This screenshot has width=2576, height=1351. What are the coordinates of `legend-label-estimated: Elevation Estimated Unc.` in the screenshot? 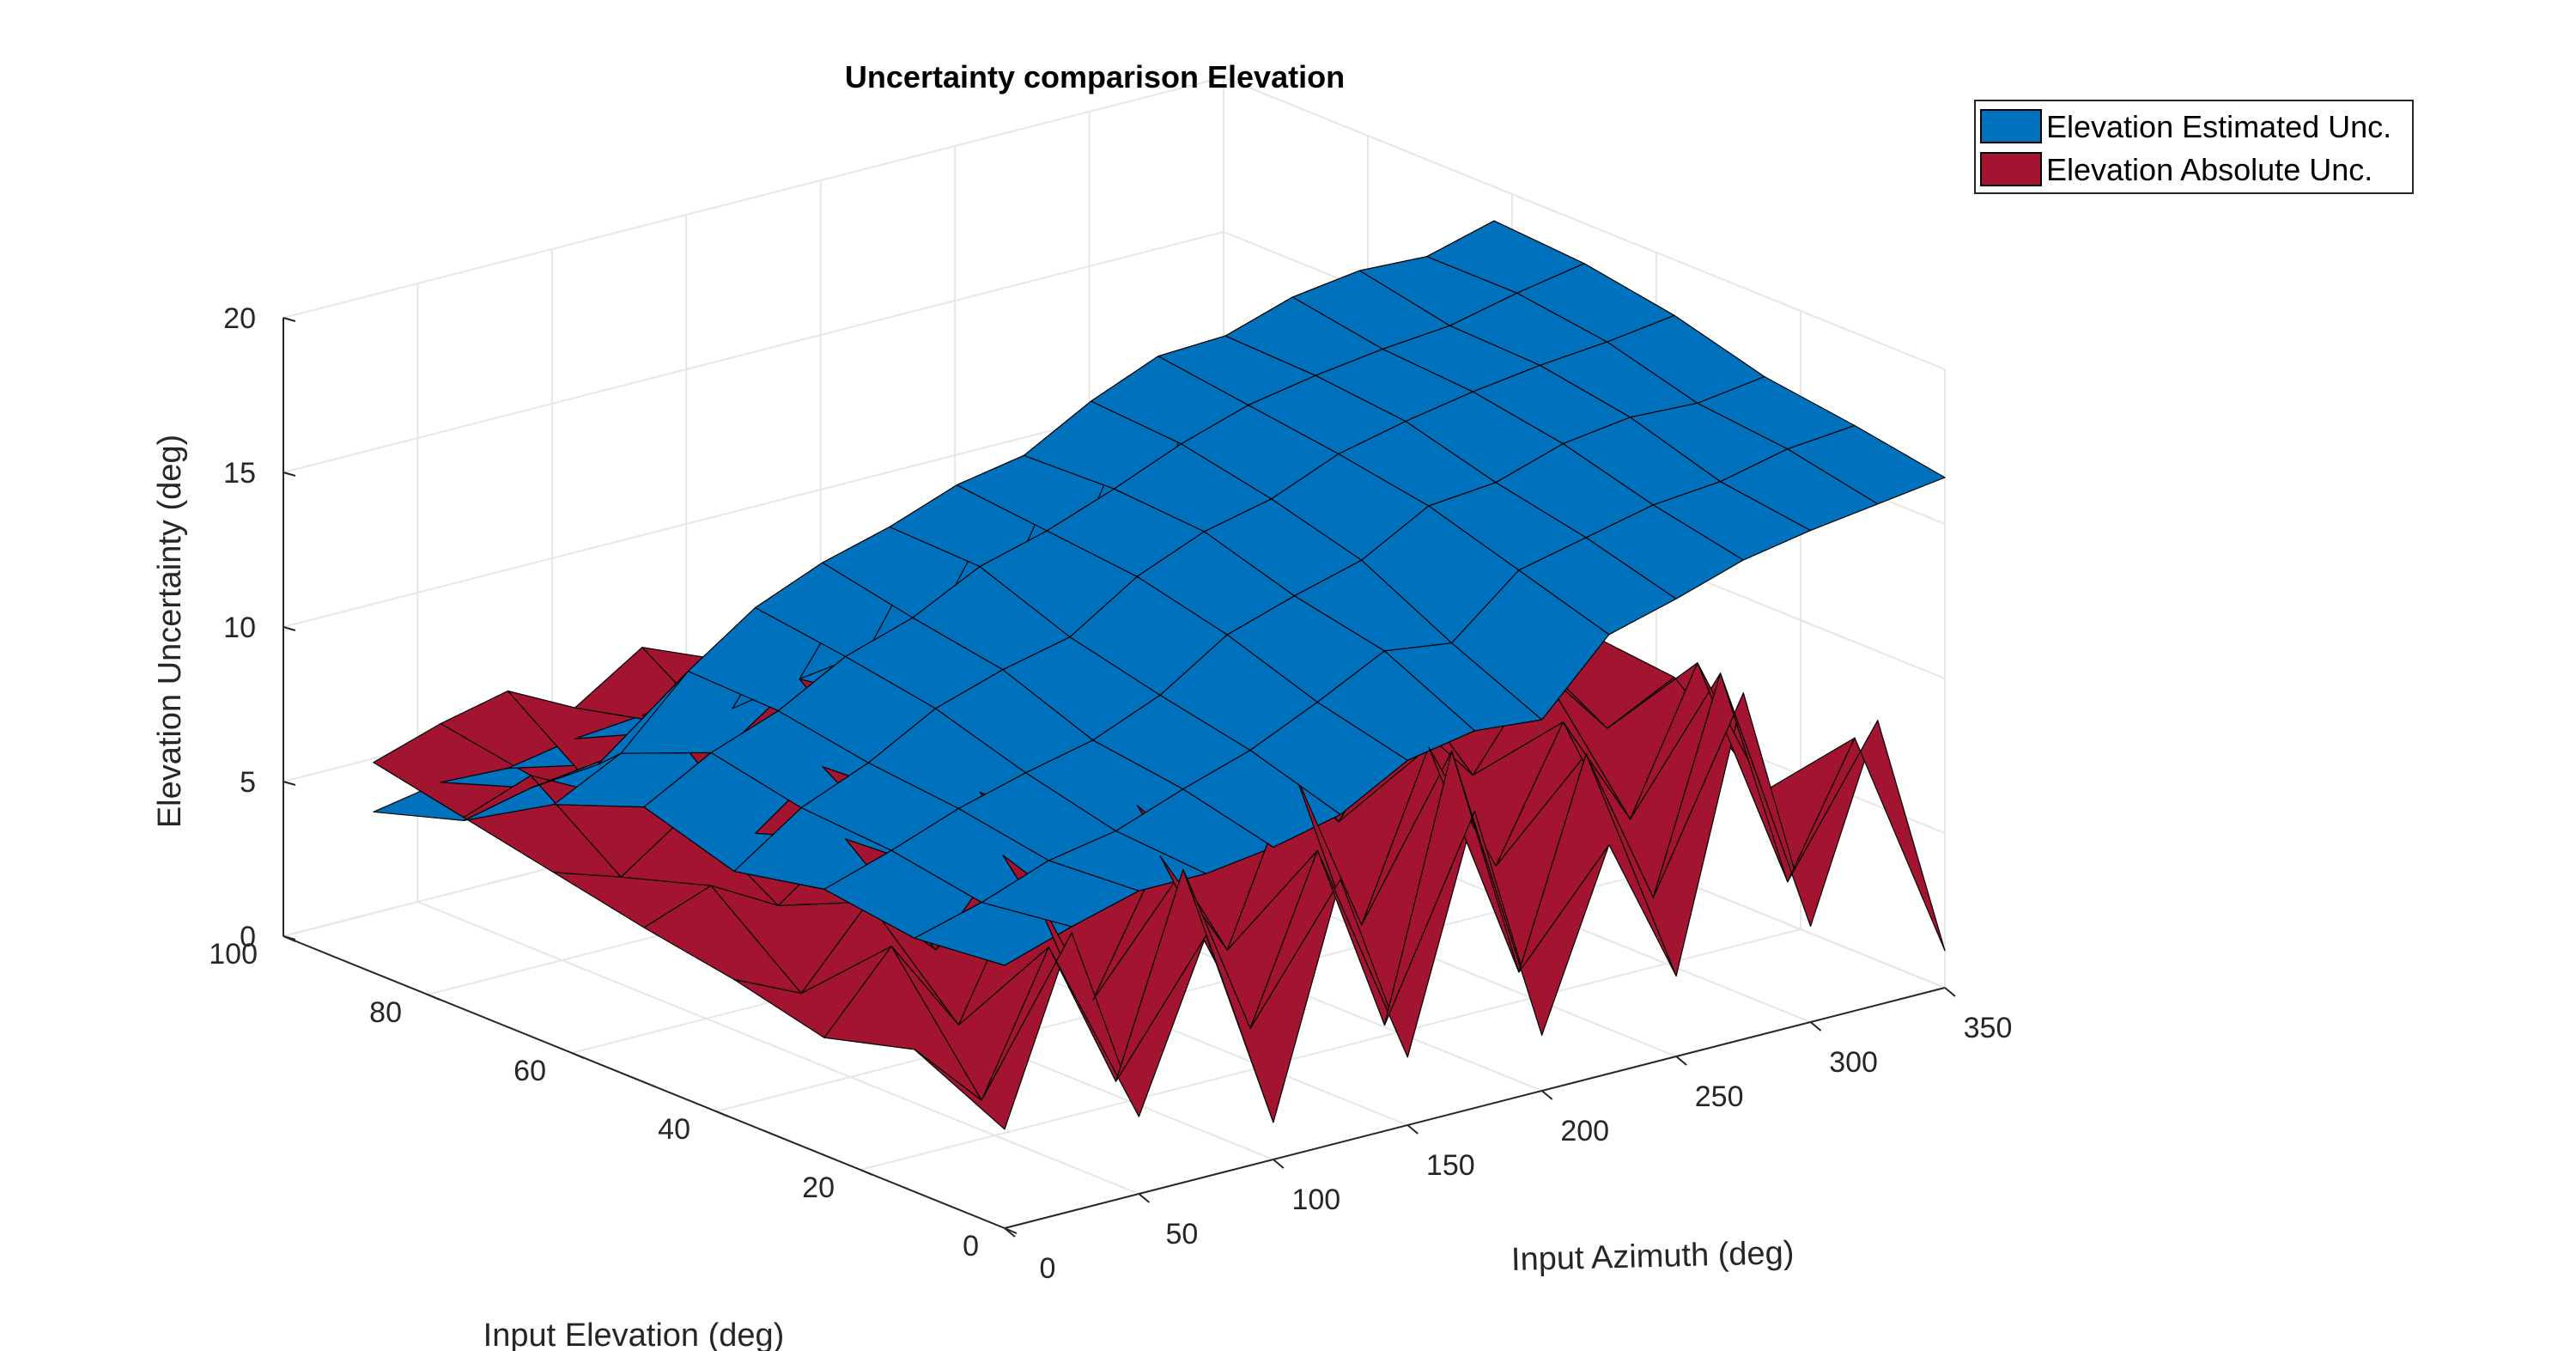 It's located at (2218, 126).